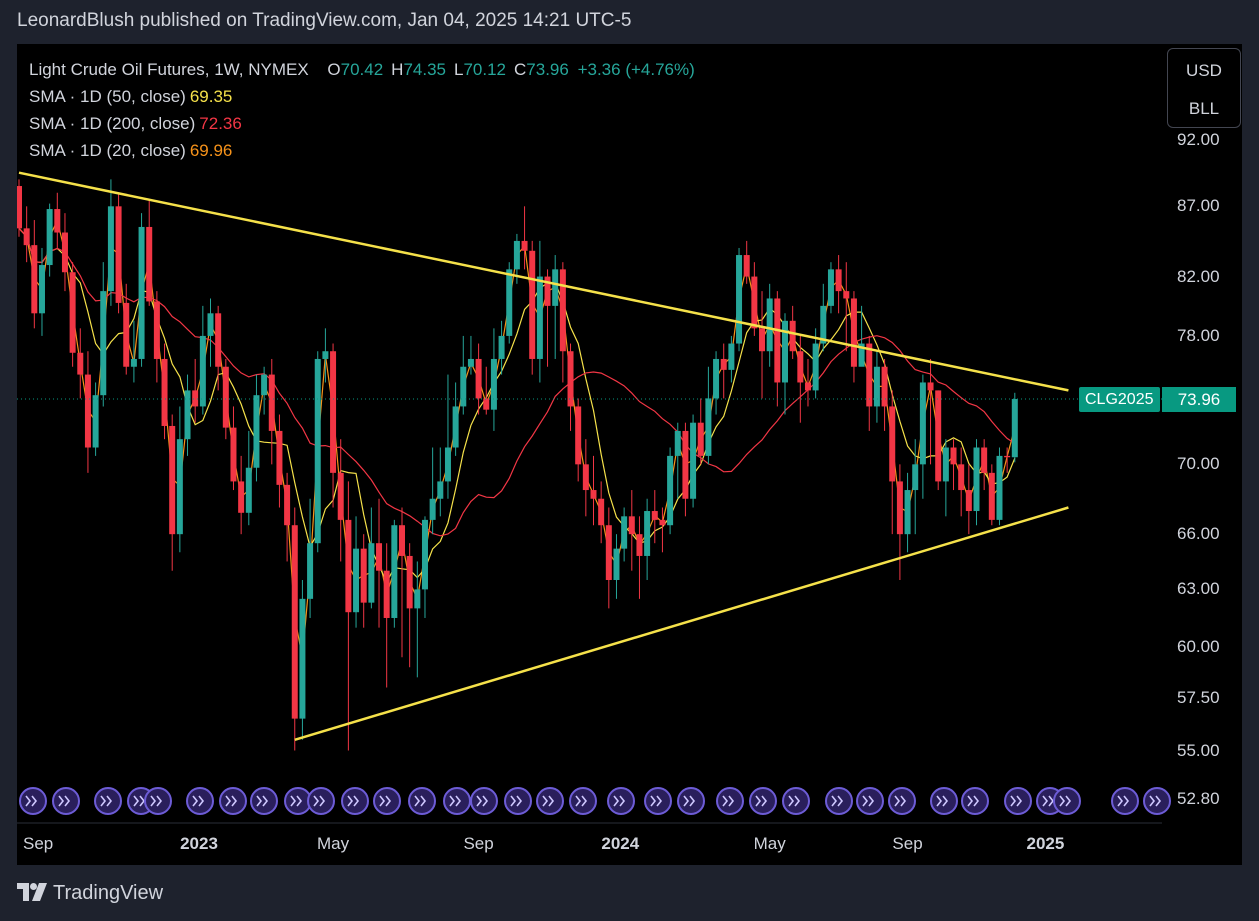 The image size is (1259, 921). Describe the element at coordinates (1198, 206) in the screenshot. I see `price-tick-label: 87.00` at that location.